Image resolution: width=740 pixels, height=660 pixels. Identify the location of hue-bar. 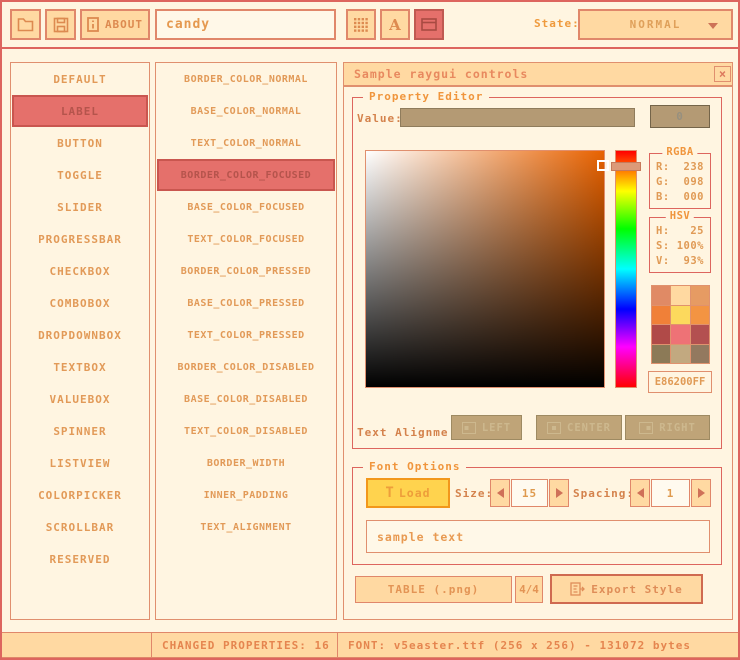
(626, 269).